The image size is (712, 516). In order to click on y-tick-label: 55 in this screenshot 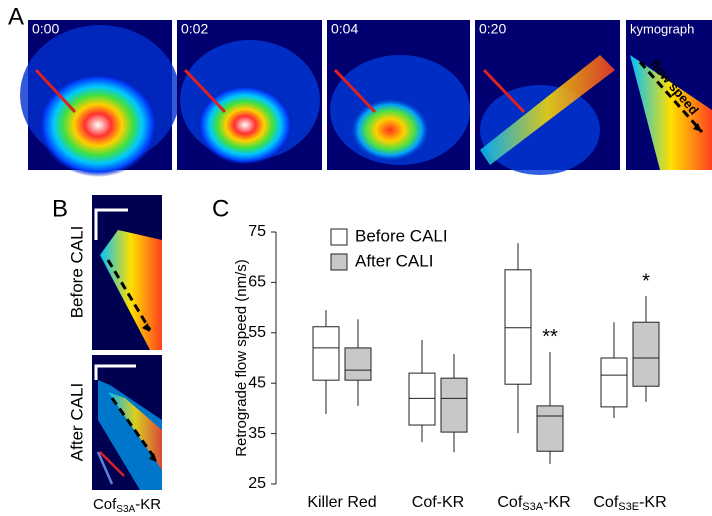, I will do `click(257, 332)`.